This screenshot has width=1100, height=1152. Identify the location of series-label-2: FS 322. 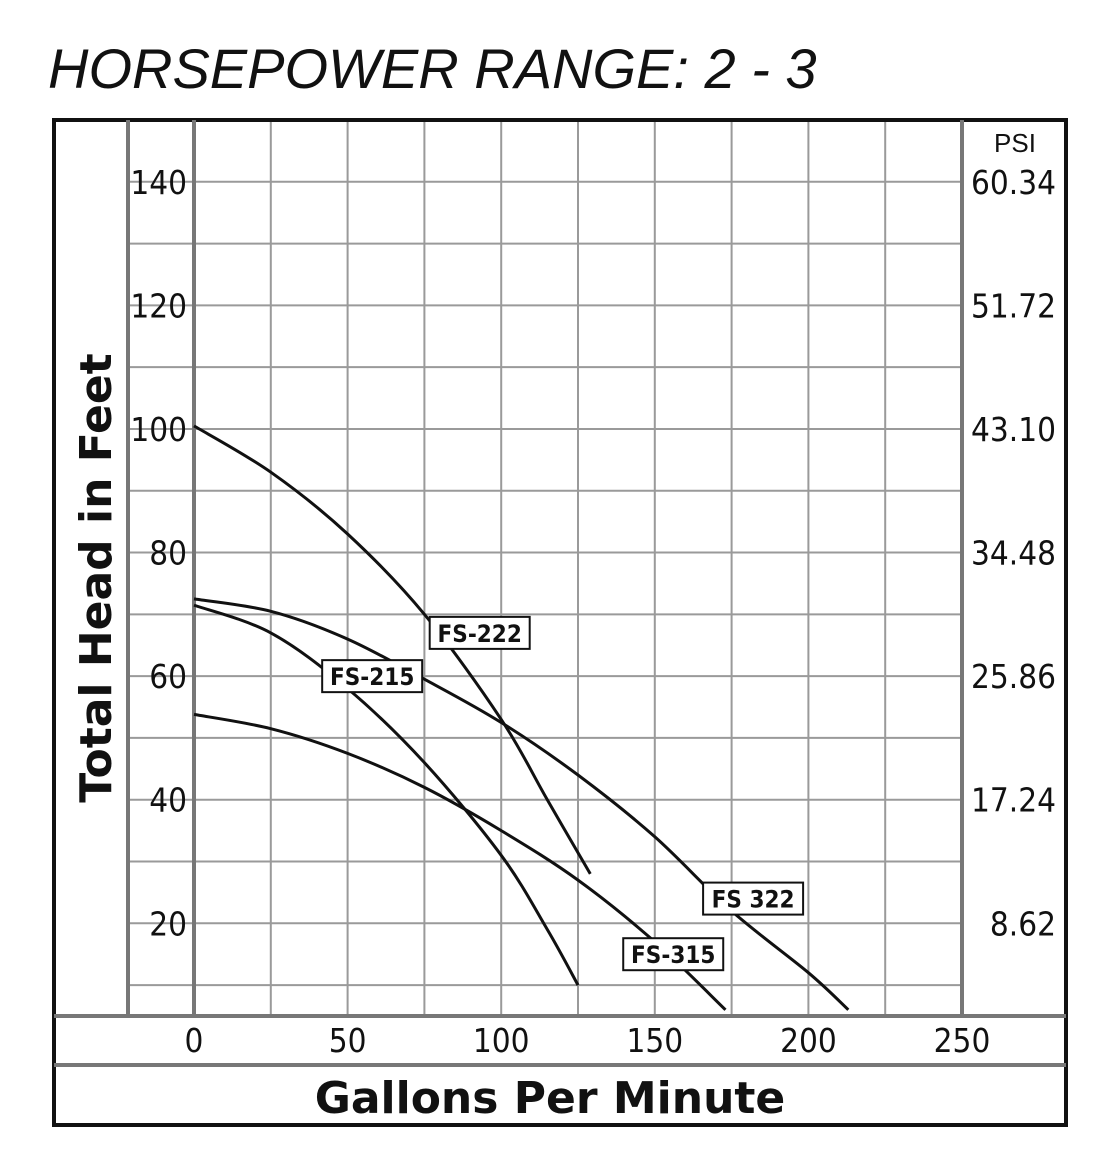
(753, 900).